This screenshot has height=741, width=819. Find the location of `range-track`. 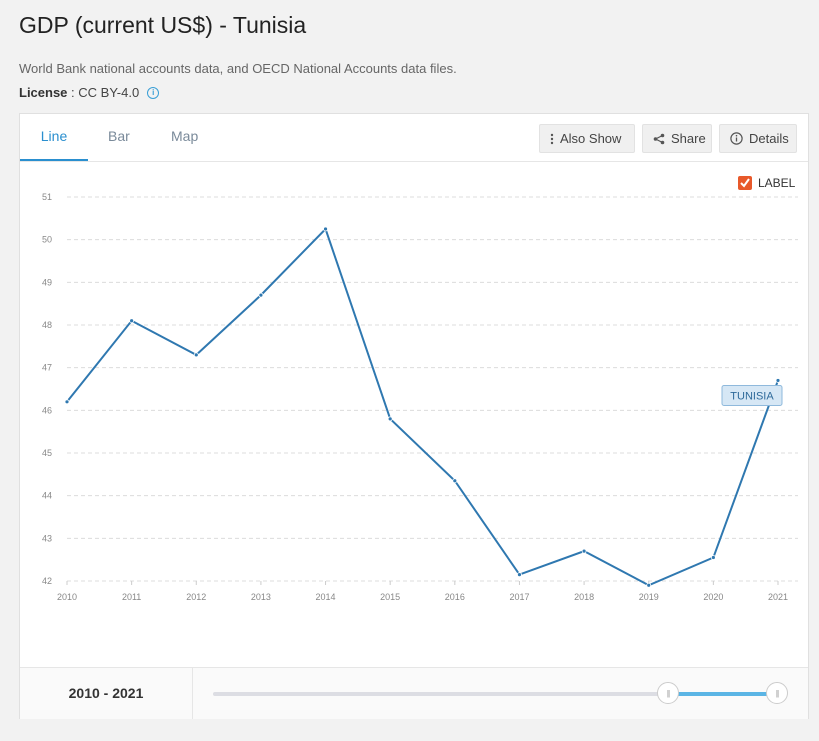

range-track is located at coordinates (495, 694).